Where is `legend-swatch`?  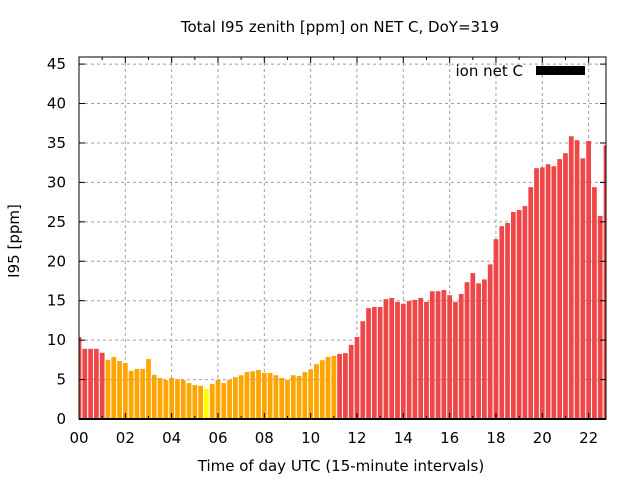
legend-swatch is located at coordinates (560, 70).